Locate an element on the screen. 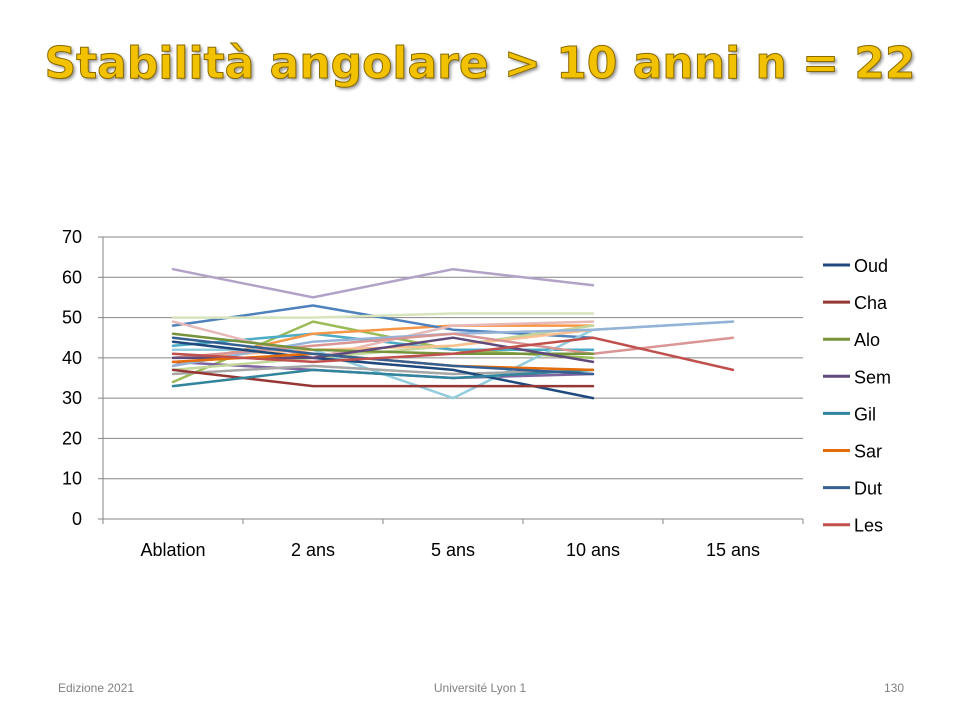 This screenshot has width=960, height=720. x-tick-label: 10 ans is located at coordinates (593, 550).